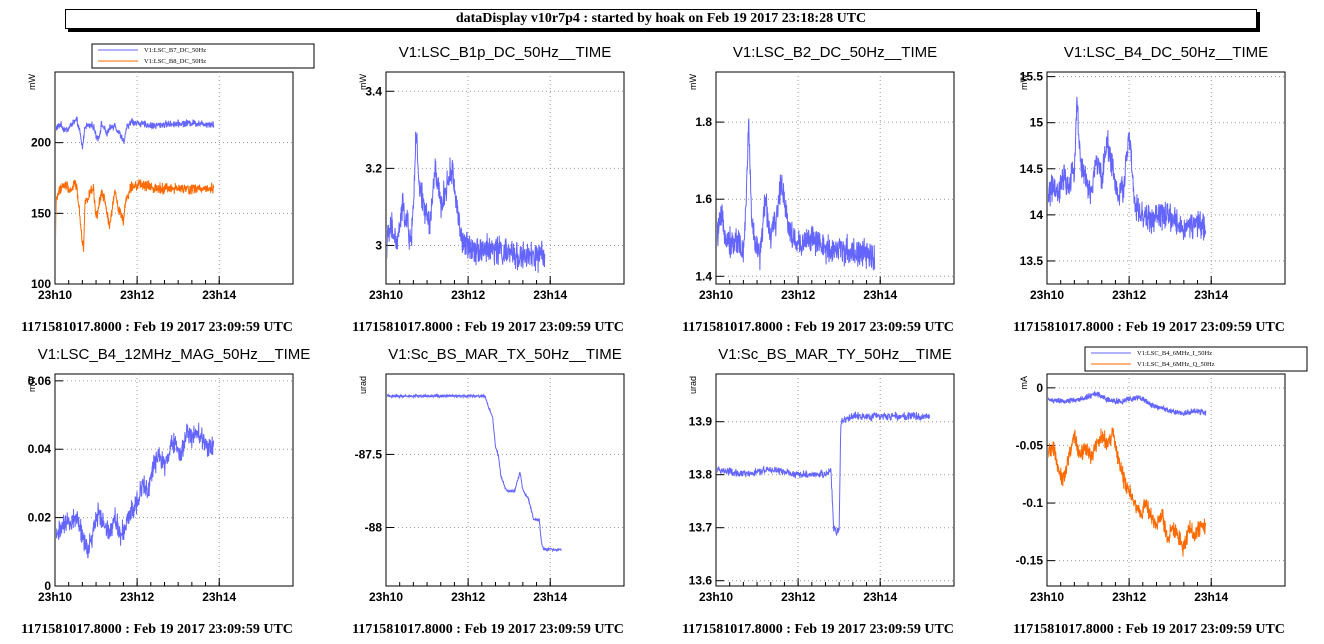 This screenshot has height=644, width=1324. I want to click on chart-title: V1:Sc_BS_MAR_TX_50Hz__TIME, so click(504, 354).